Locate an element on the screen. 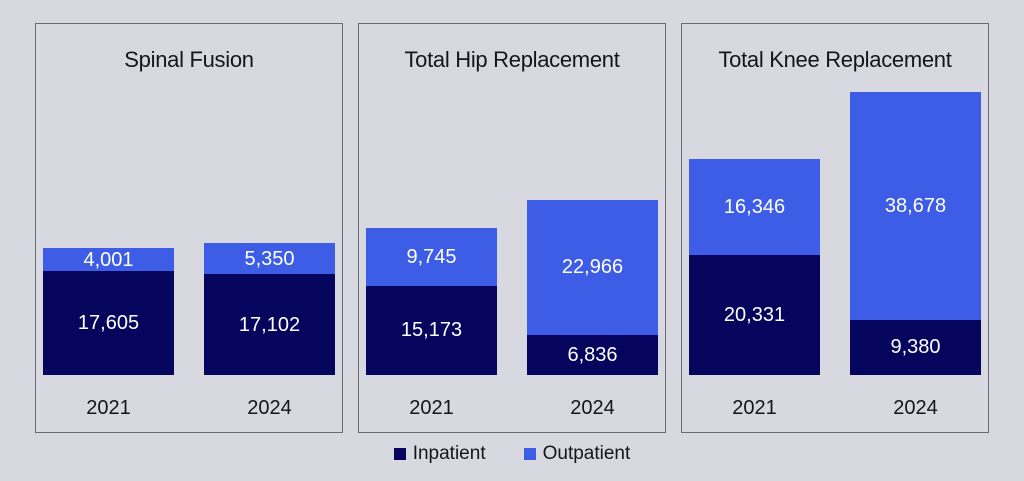 The width and height of the screenshot is (1024, 481). value-label: 9,380 is located at coordinates (915, 347).